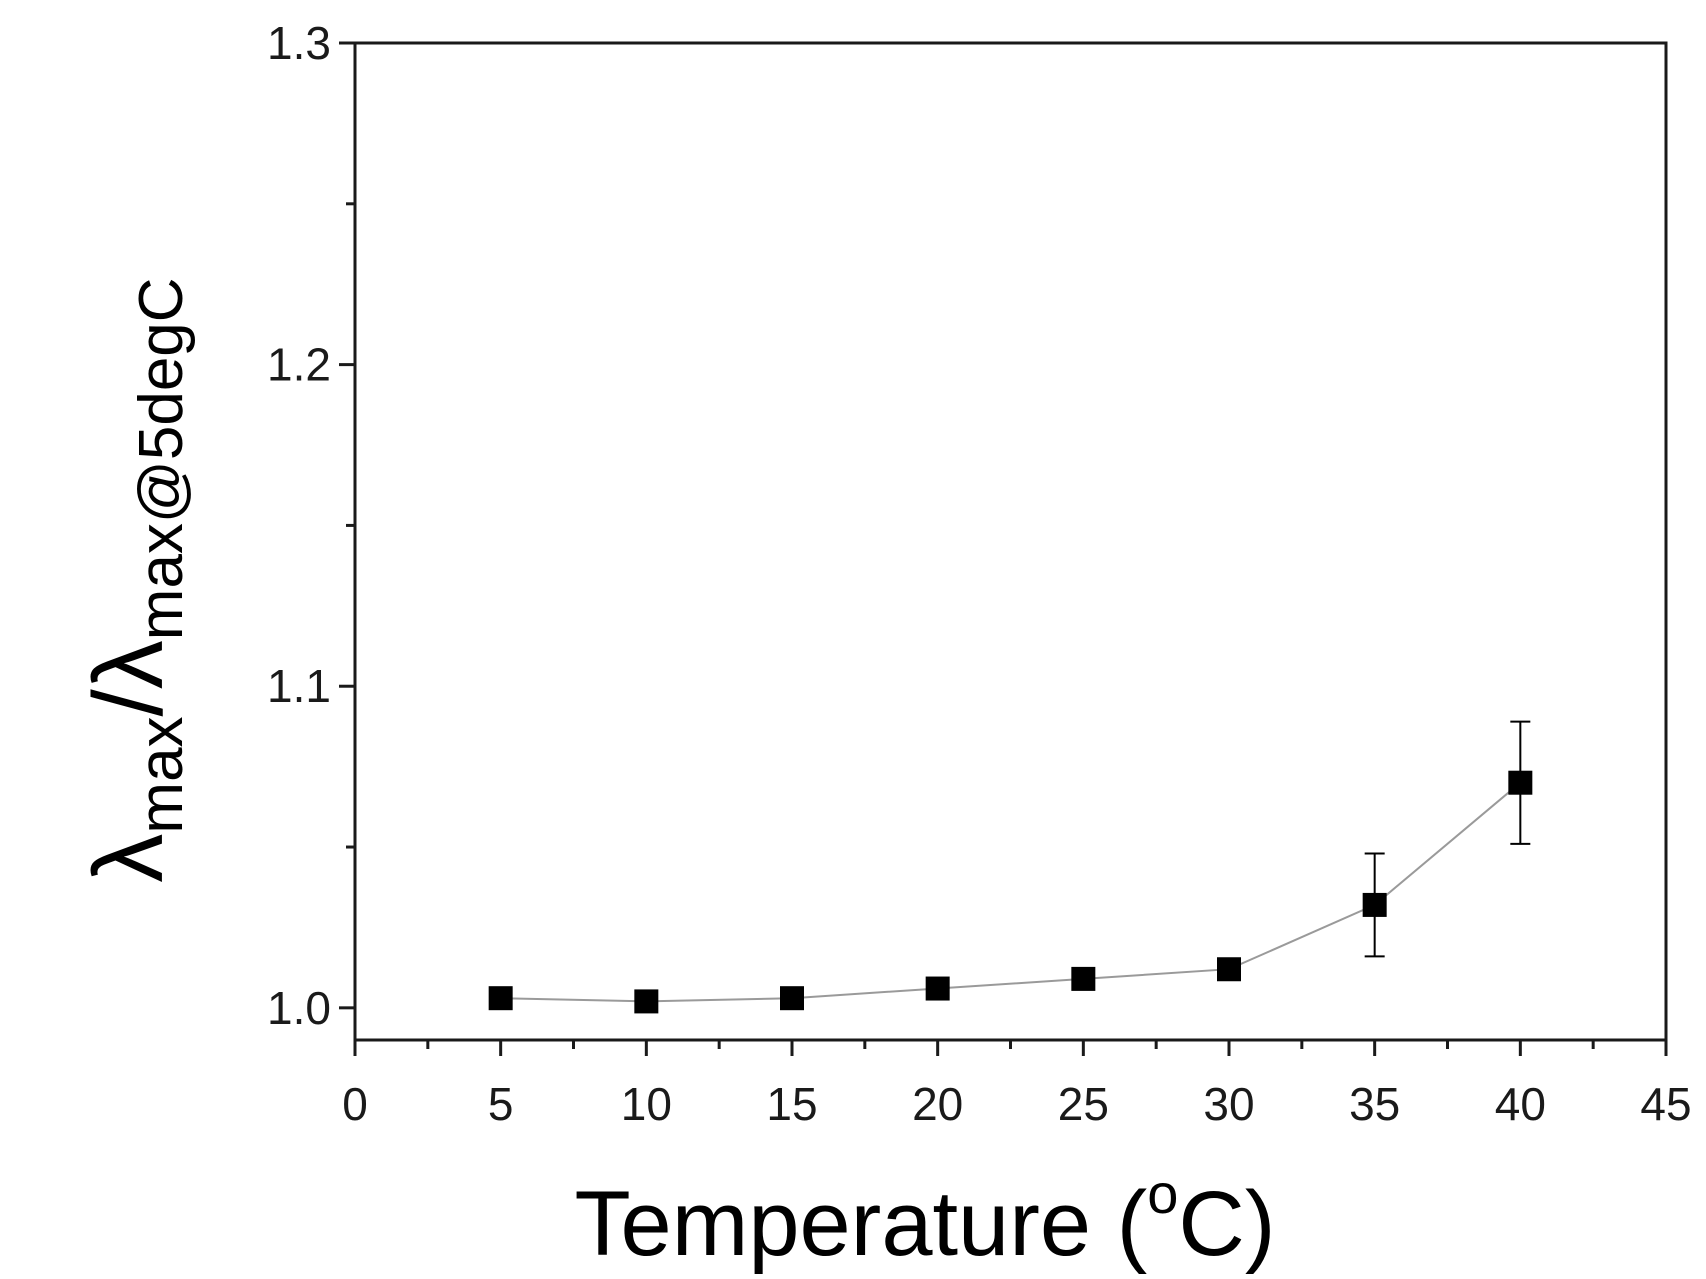  I want to click on y-axis-title-slash: /λ, so click(128, 678).